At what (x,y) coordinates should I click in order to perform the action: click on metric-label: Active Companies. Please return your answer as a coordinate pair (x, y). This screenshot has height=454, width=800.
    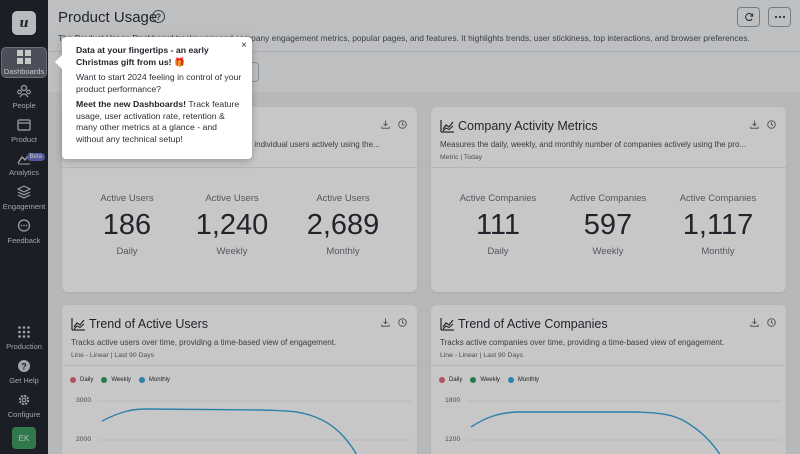
    Looking at the image, I should click on (608, 198).